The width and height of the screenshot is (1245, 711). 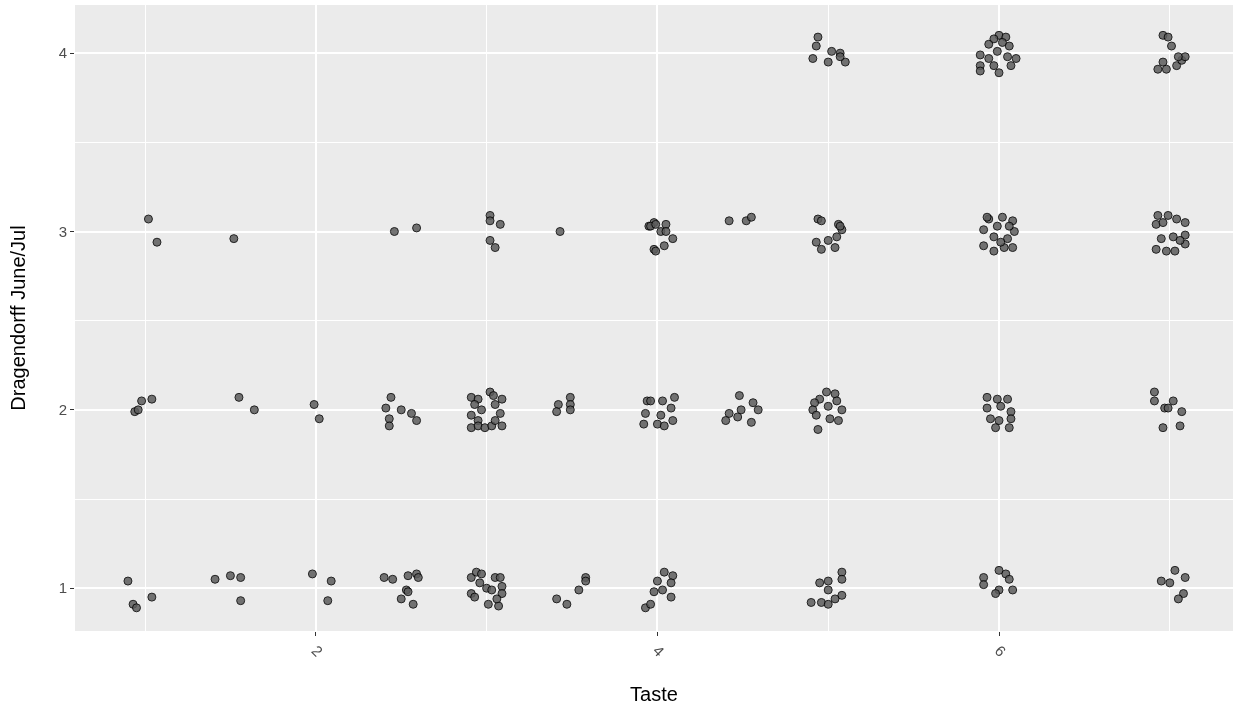 I want to click on x-axis-title: Taste, so click(x=654, y=694).